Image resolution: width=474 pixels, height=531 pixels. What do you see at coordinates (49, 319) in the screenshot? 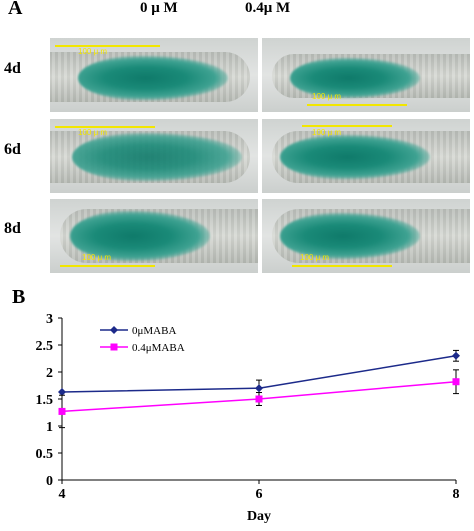
I see `y-tick-label: 3` at bounding box center [49, 319].